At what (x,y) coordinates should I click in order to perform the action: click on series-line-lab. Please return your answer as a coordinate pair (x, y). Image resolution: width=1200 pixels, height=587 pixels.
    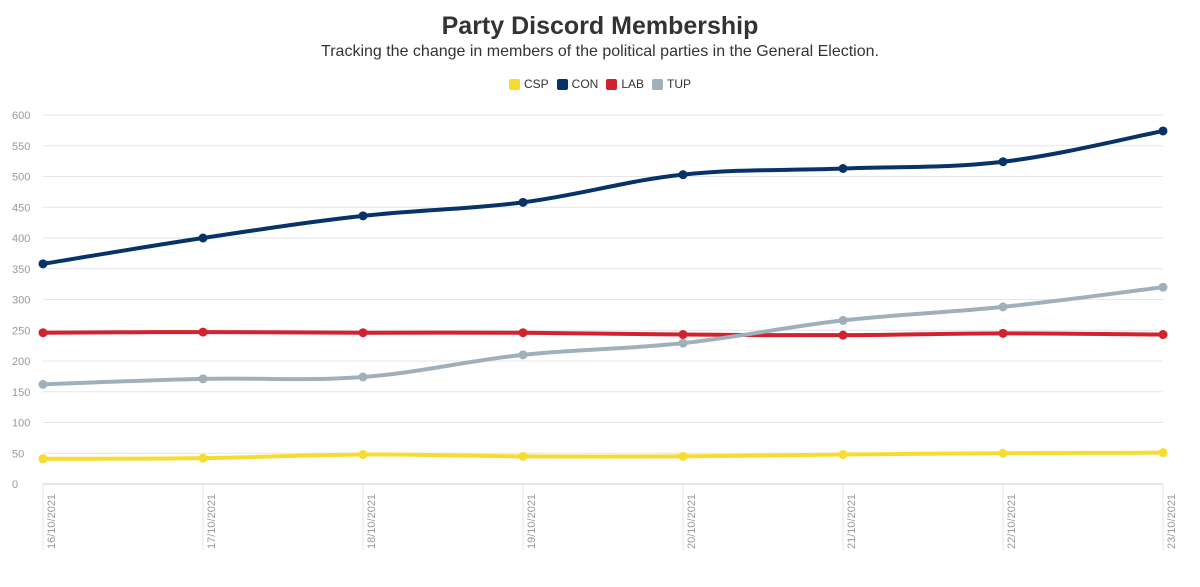
    Looking at the image, I should click on (603, 334).